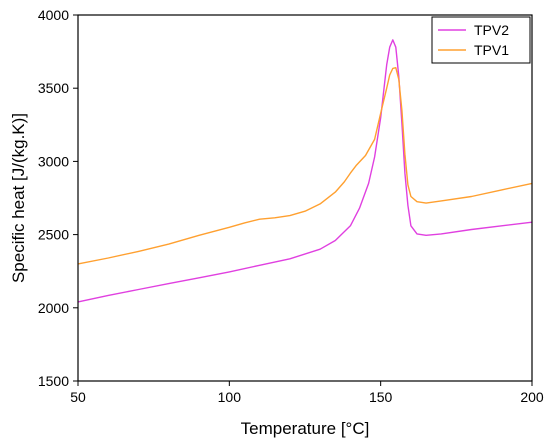 The image size is (550, 445). What do you see at coordinates (305, 428) in the screenshot?
I see `x-axis-label: Temperature [°C]` at bounding box center [305, 428].